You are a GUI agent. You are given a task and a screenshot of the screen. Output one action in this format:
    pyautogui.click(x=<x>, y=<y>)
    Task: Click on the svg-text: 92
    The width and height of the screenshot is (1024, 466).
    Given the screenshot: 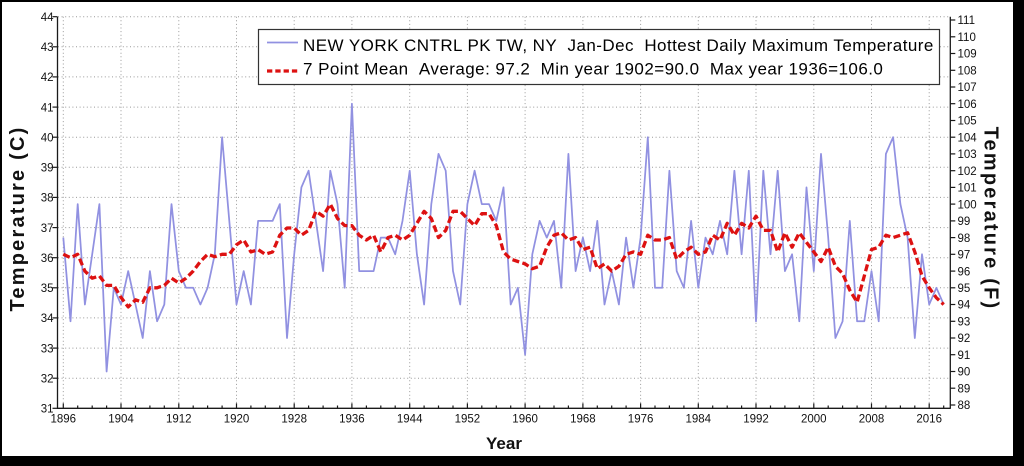 What is the action you would take?
    pyautogui.click(x=964, y=339)
    